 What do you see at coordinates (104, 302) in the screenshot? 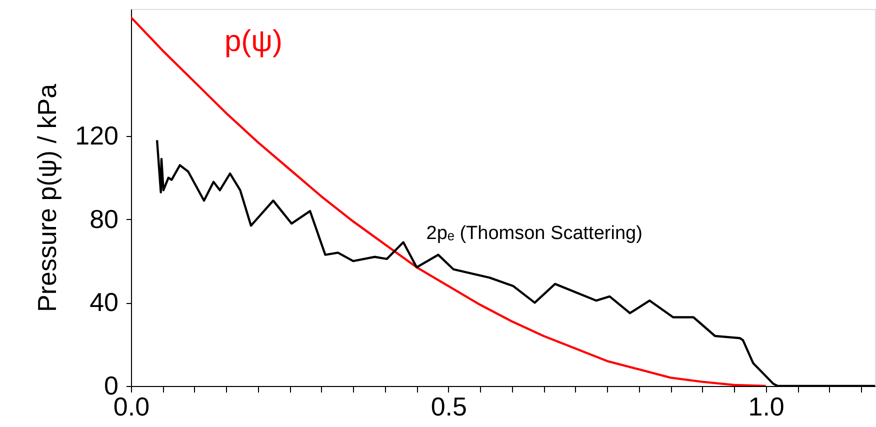
I see `y-tick-label: 40` at bounding box center [104, 302].